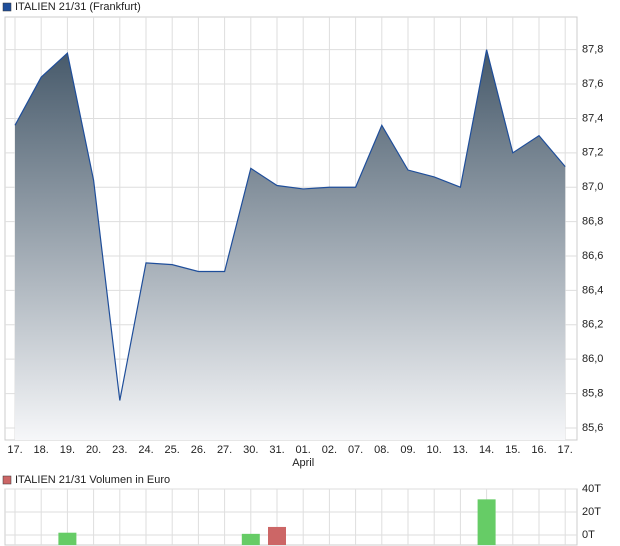 This screenshot has width=620, height=546. I want to click on x-tick-label: 23., so click(119, 450).